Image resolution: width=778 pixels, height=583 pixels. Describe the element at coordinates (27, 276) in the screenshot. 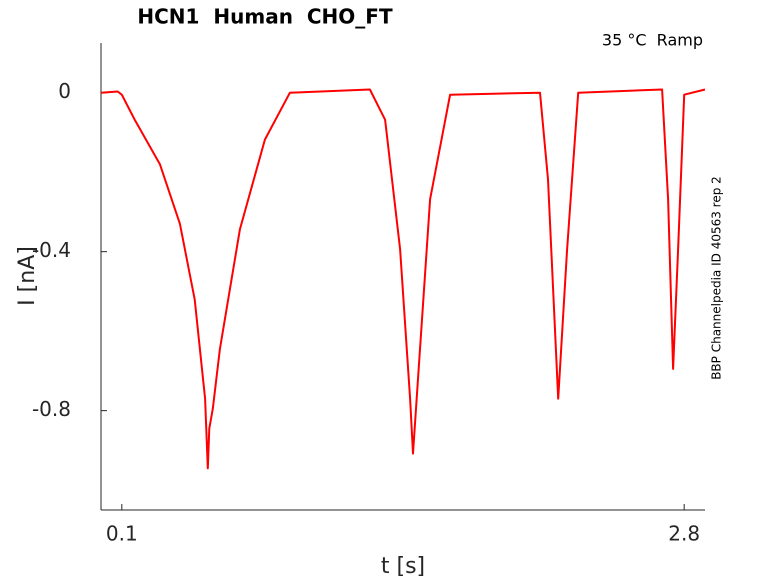

I see `y-axis-label: I [nA]` at that location.